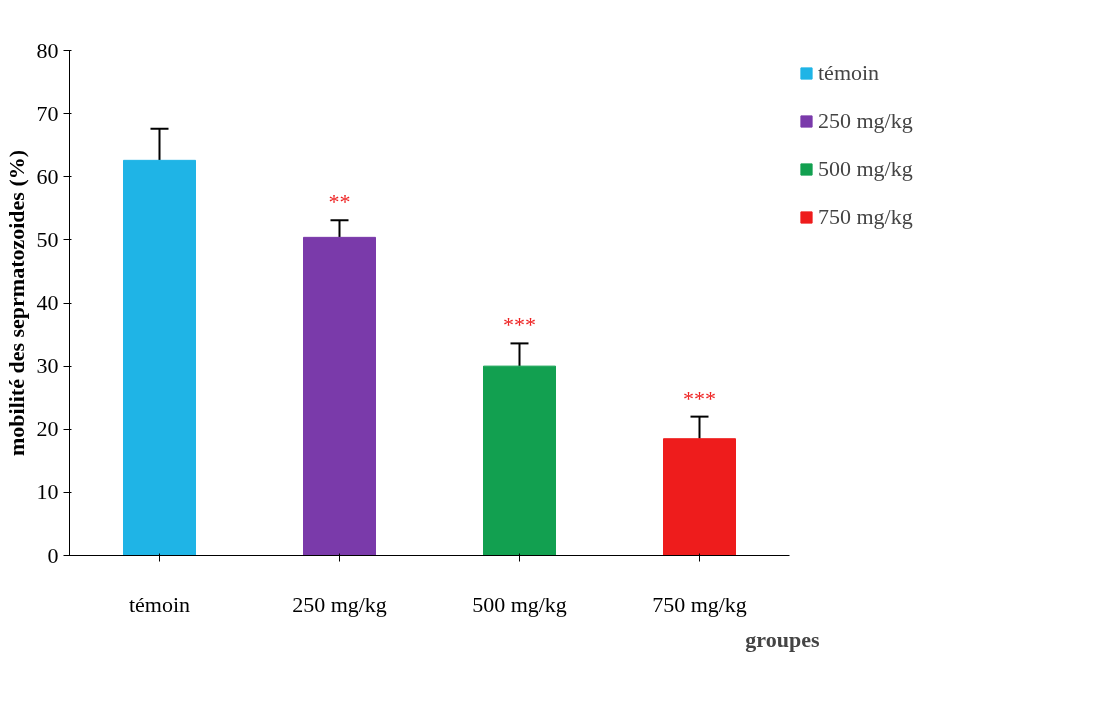 The image size is (1114, 726). I want to click on x-tick-label: 500 mg/kg, so click(519, 604).